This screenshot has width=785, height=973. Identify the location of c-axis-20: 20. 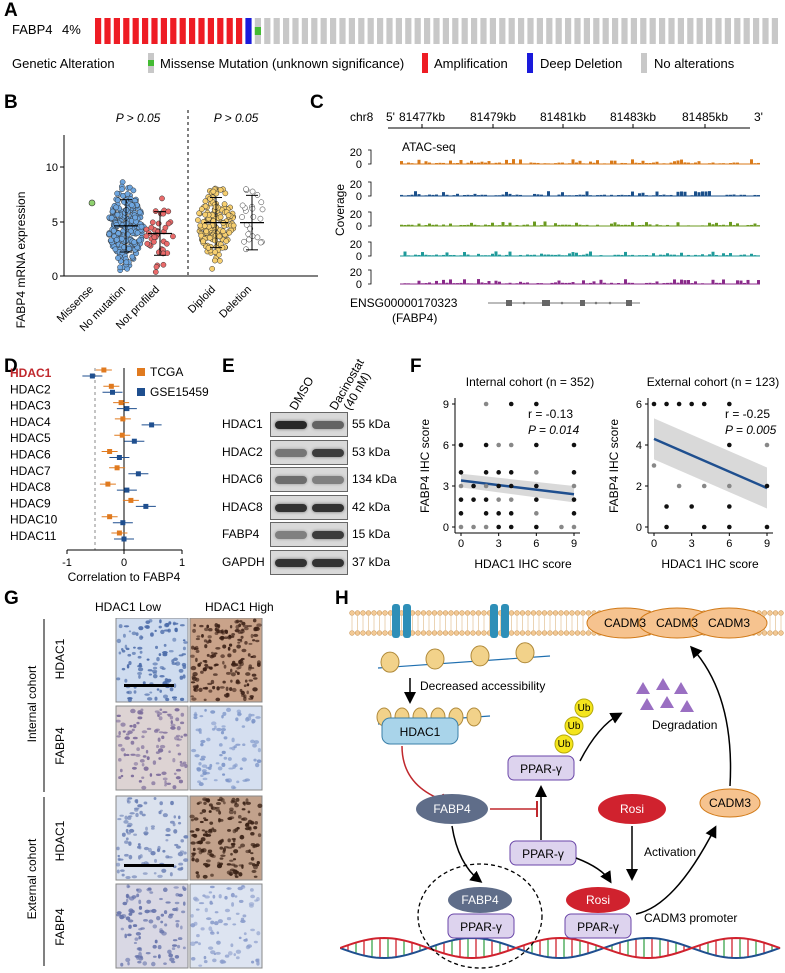
(356, 153).